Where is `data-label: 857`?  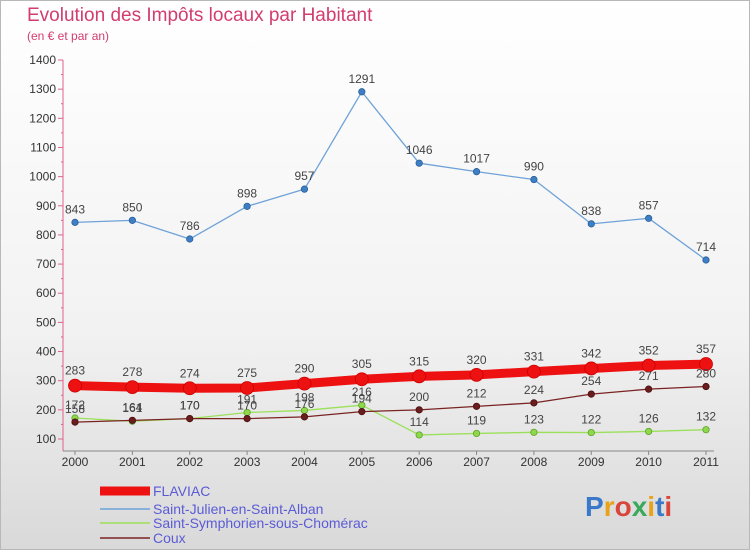
data-label: 857 is located at coordinates (649, 205).